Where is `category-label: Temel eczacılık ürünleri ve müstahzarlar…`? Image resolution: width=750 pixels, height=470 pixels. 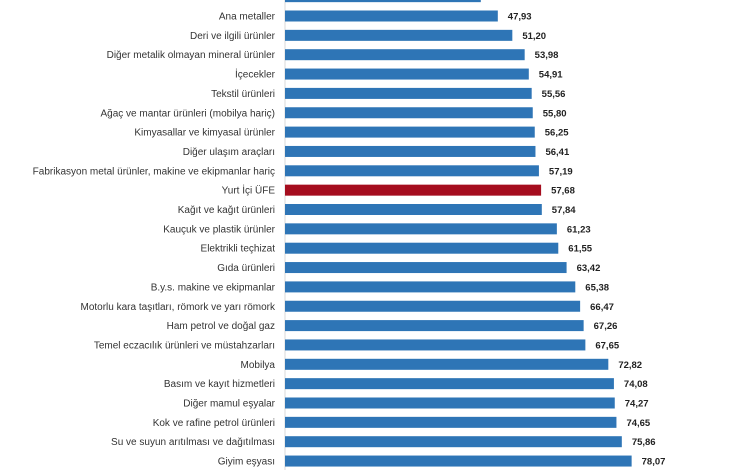
category-label: Temel eczacılık ürünleri ve müstahzarlar… is located at coordinates (184, 345).